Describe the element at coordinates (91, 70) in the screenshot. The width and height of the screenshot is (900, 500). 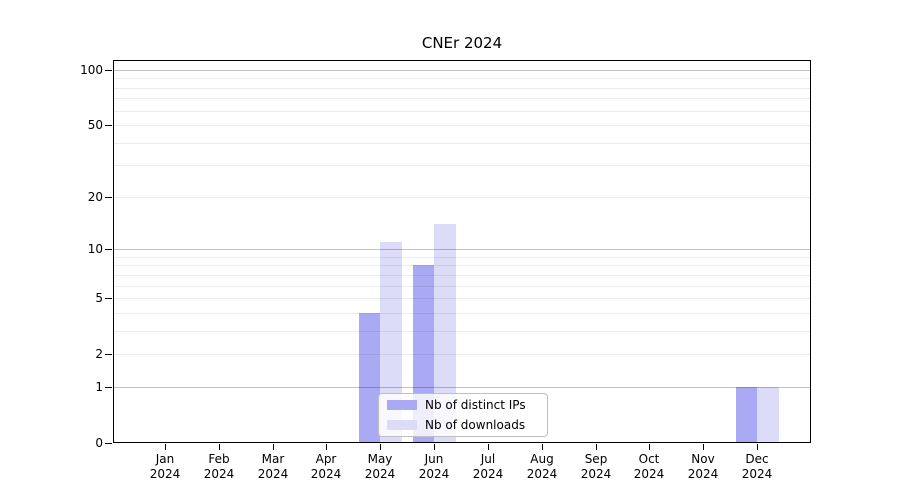
I see `y-tick-label-100: 100` at that location.